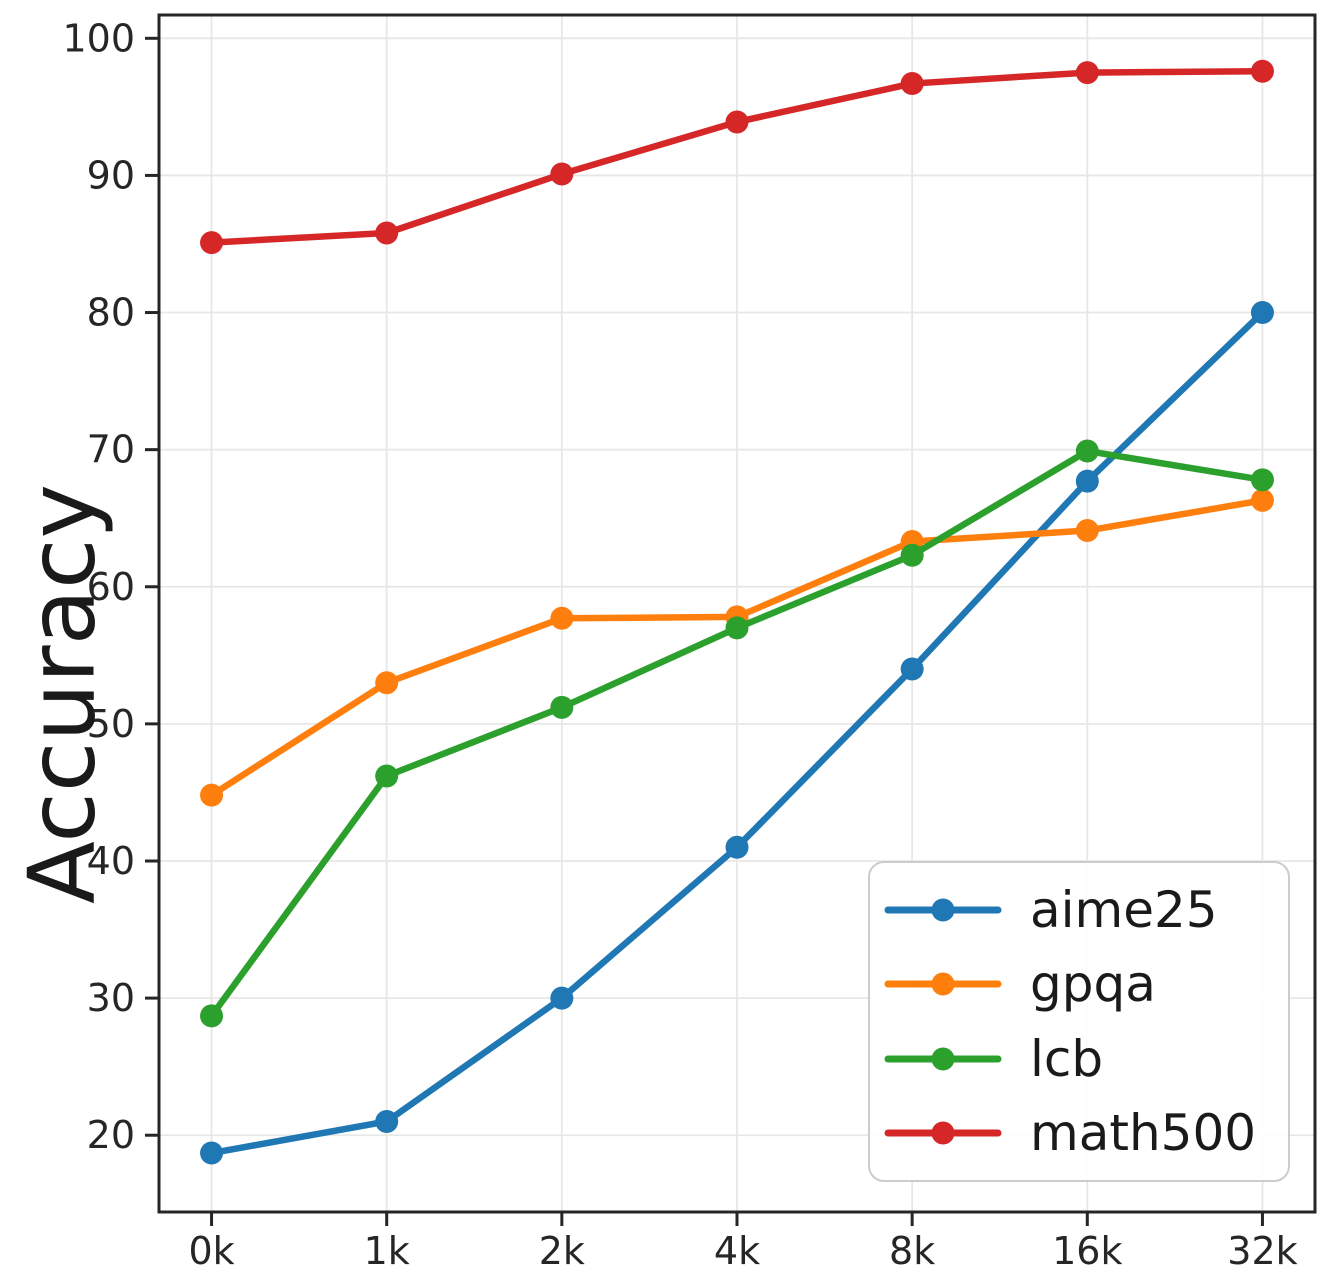  What do you see at coordinates (1079, 1021) in the screenshot?
I see `legend: aime25 gpqa lcb math500` at bounding box center [1079, 1021].